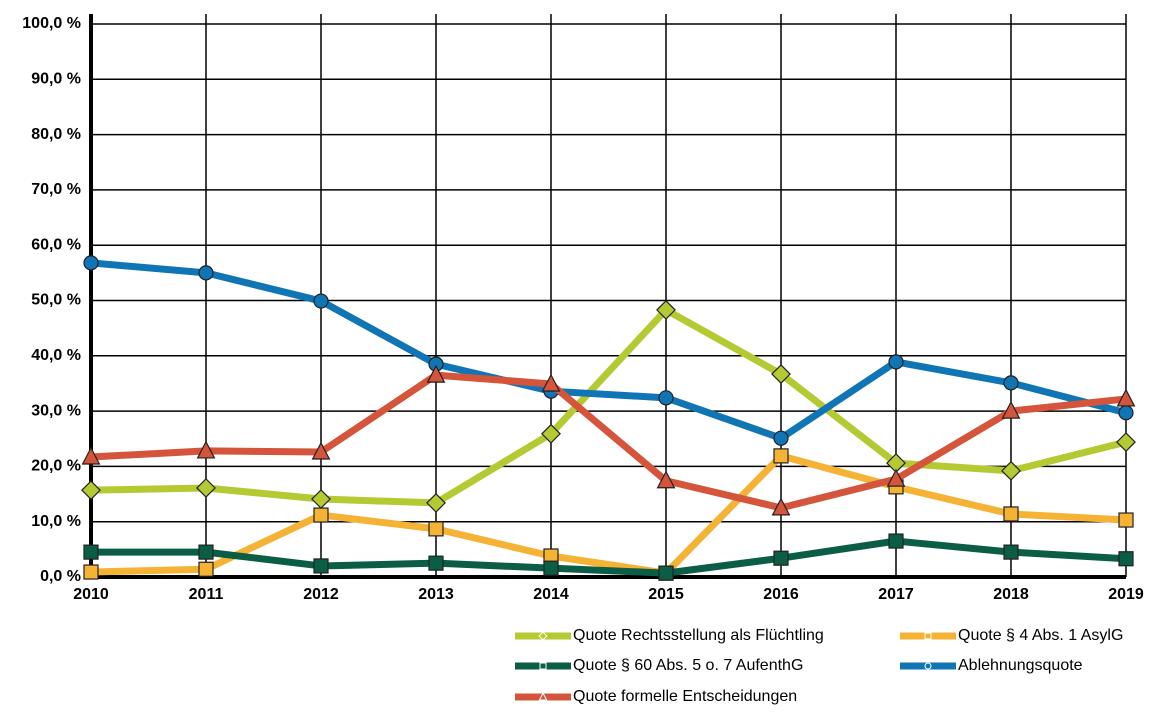  I want to click on y-tick-label: 10,0 %, so click(56, 521).